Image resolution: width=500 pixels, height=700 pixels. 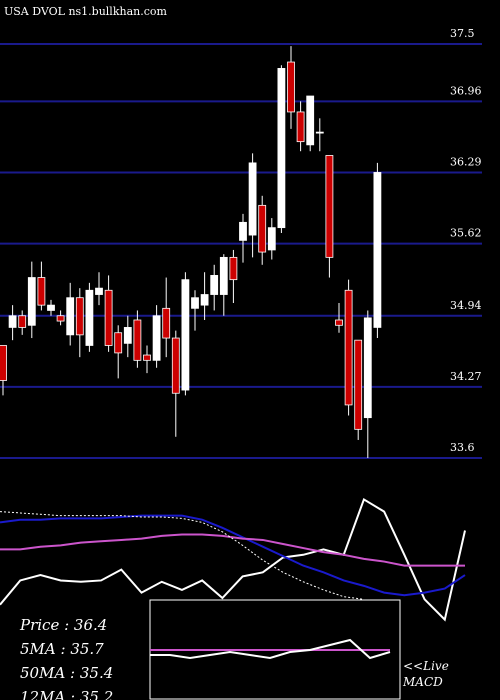 What do you see at coordinates (466, 305) in the screenshot?
I see `y-tick-label: 34.94` at bounding box center [466, 305].